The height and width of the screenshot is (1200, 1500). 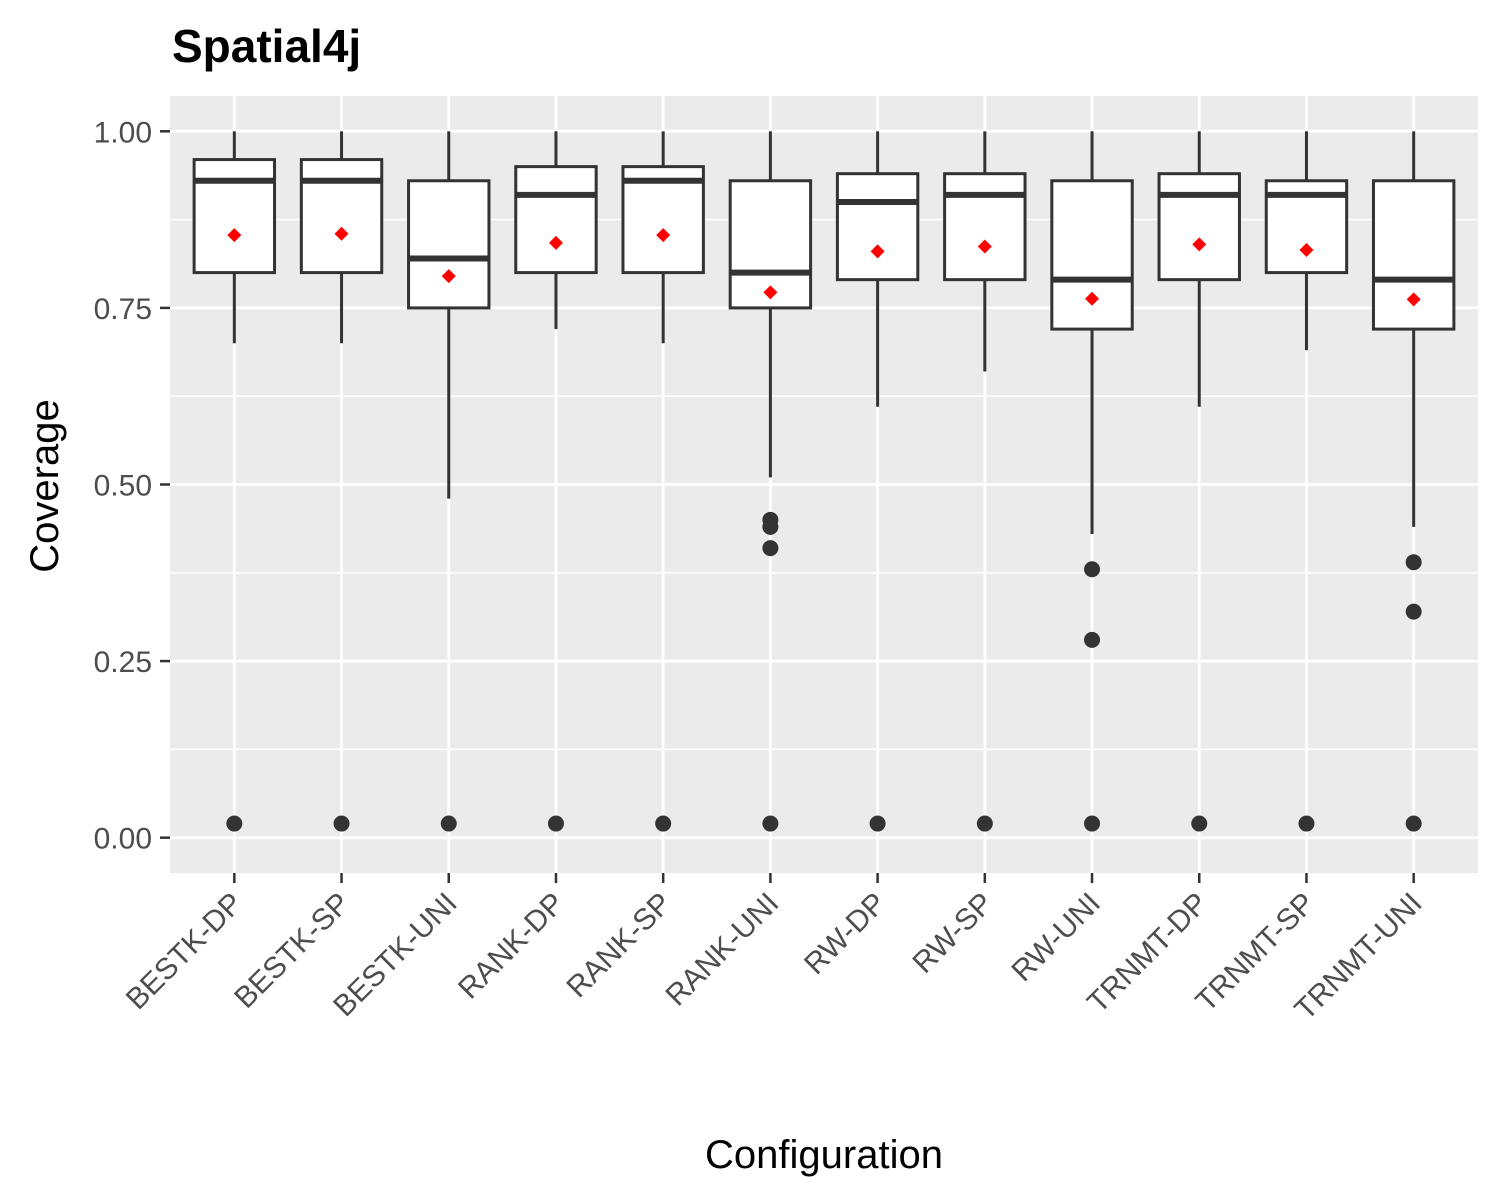 I want to click on chart-title: Spatial4j, so click(x=266, y=46).